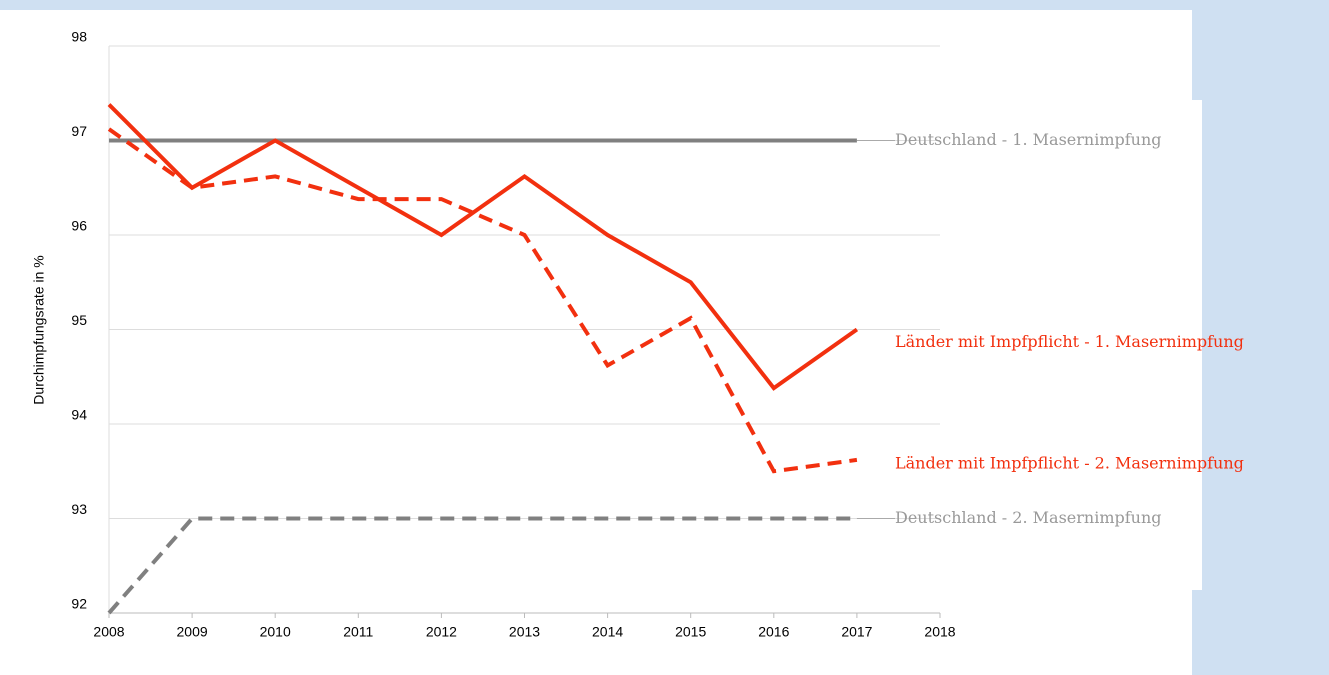 This screenshot has width=1329, height=675. What do you see at coordinates (275, 632) in the screenshot?
I see `x-tick-label: 2010` at bounding box center [275, 632].